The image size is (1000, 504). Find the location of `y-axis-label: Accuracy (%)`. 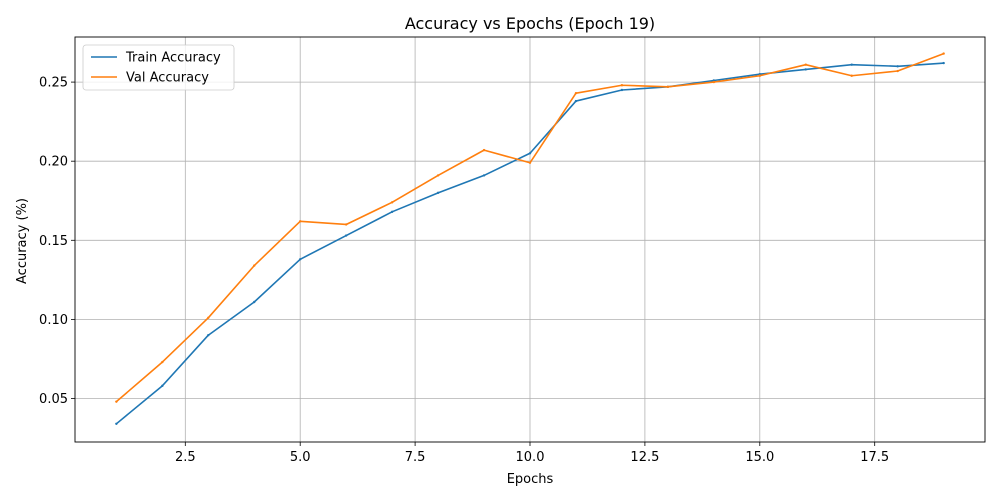

y-axis-label: Accuracy (%) is located at coordinates (22, 241).